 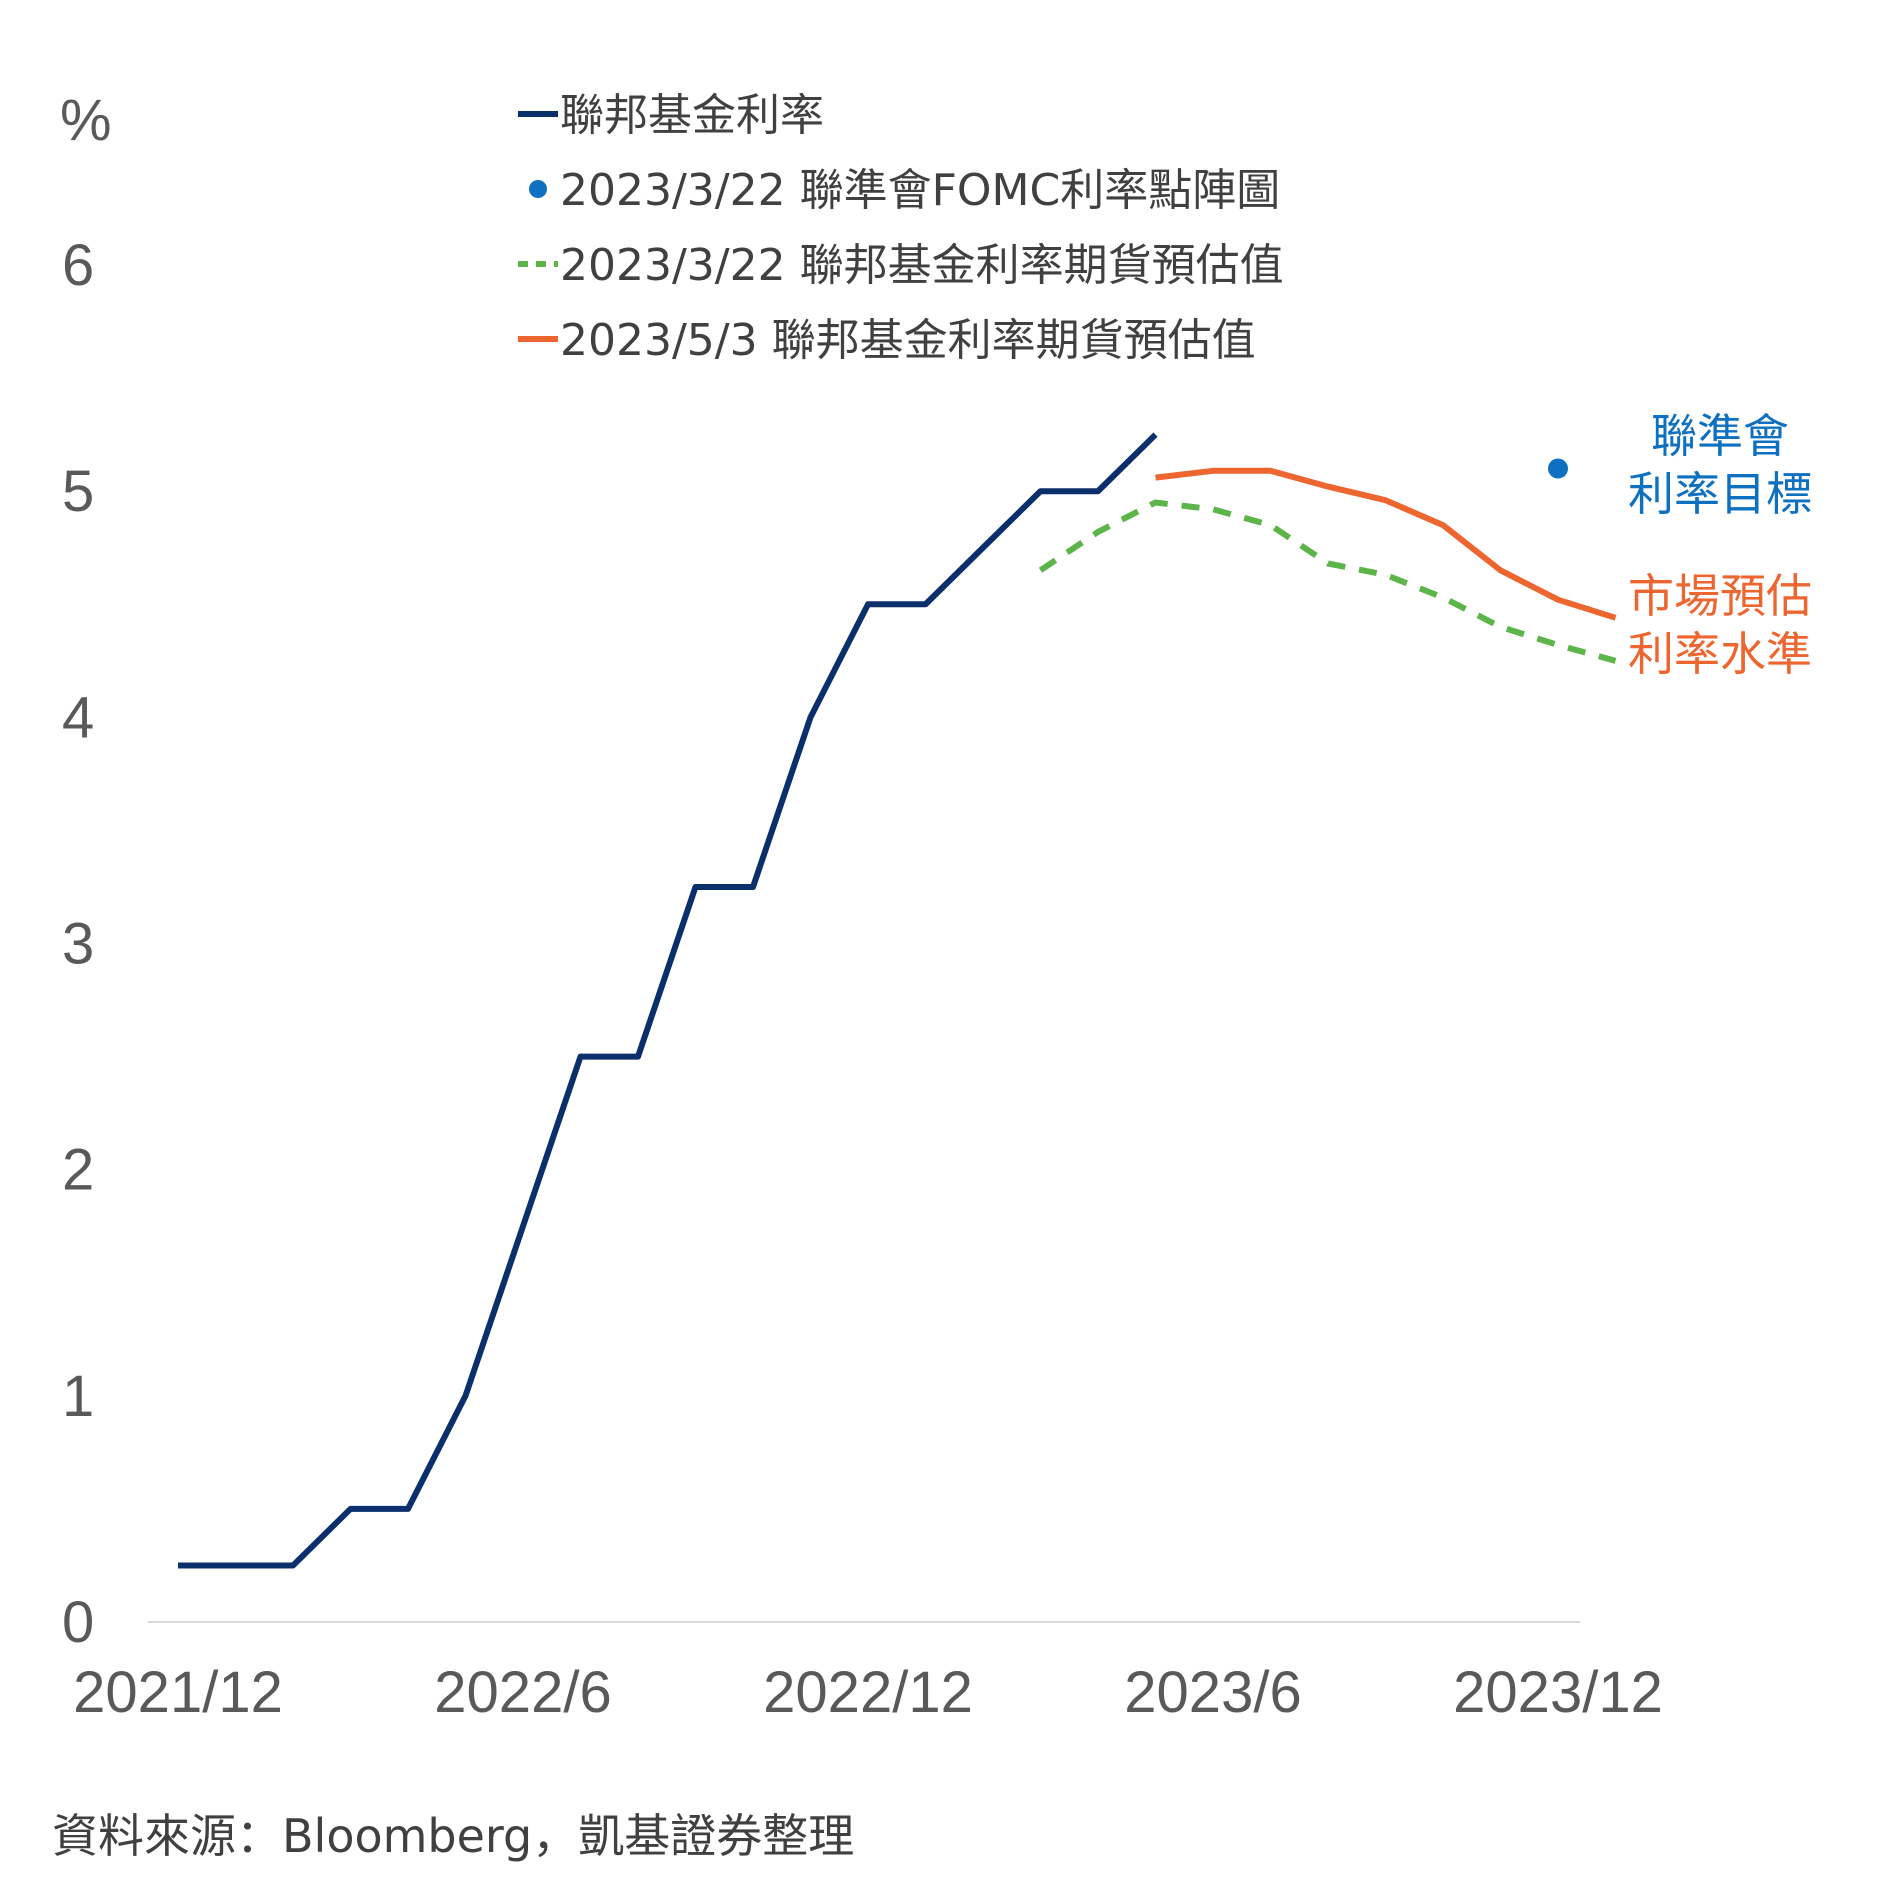 What do you see at coordinates (1720, 596) in the screenshot?
I see `annotation-text: 市場預估` at bounding box center [1720, 596].